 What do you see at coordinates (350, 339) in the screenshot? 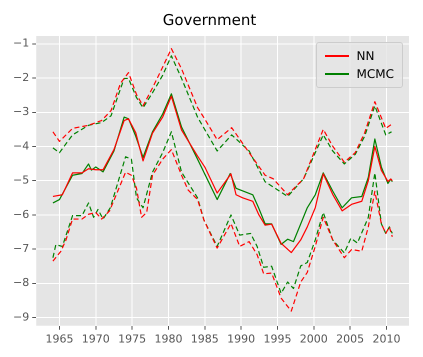
I see `x-tick-label: 2005` at bounding box center [350, 339].